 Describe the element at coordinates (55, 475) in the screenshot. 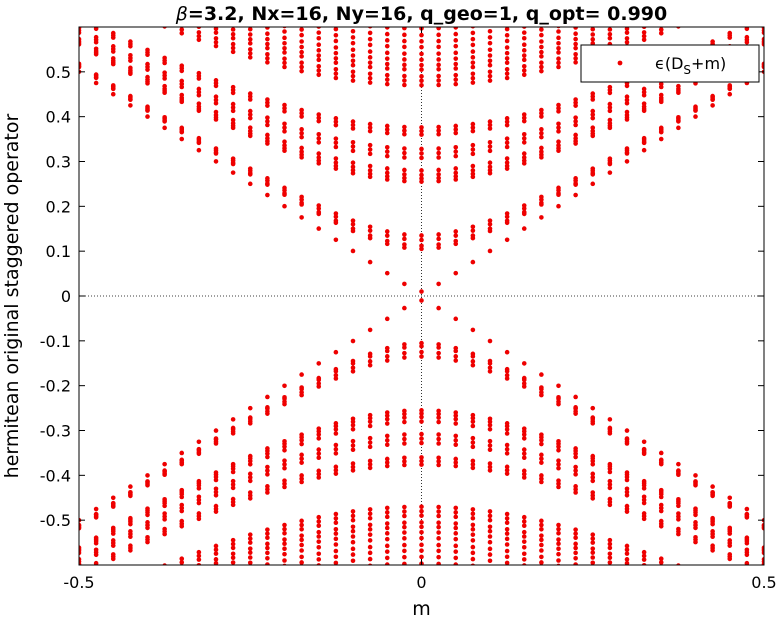

I see `y-tick-label: -0.4` at that location.